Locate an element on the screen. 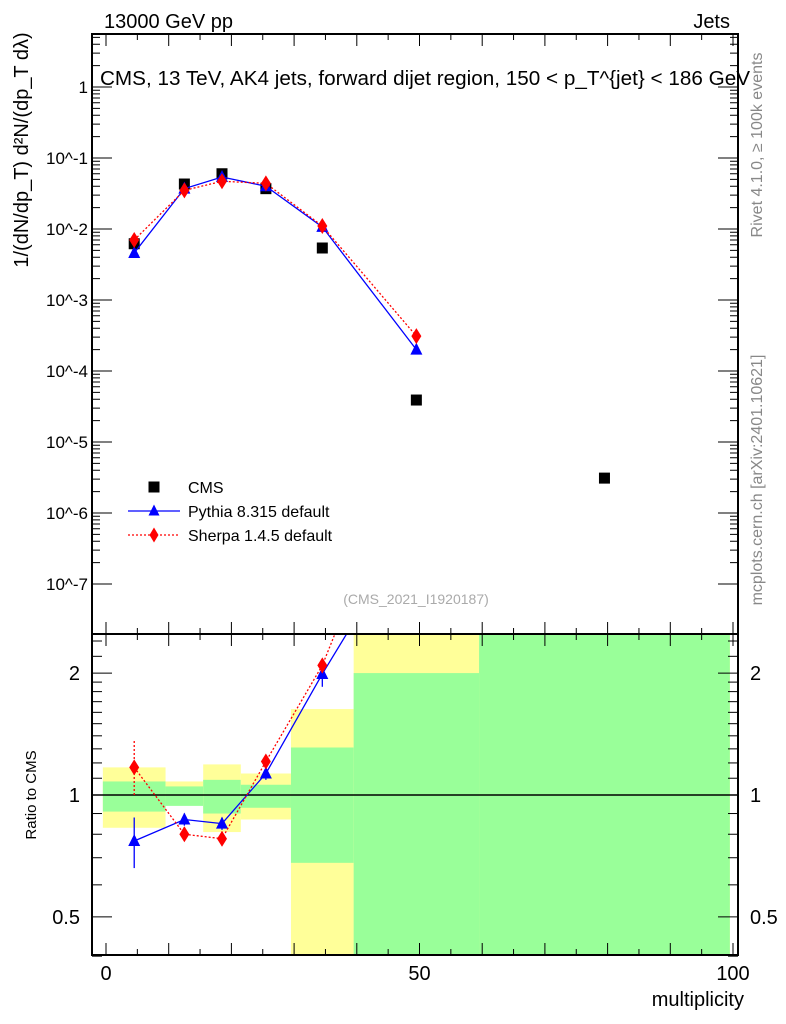  legend-label-pythia: Pythia 8.315 default is located at coordinates (259, 512).